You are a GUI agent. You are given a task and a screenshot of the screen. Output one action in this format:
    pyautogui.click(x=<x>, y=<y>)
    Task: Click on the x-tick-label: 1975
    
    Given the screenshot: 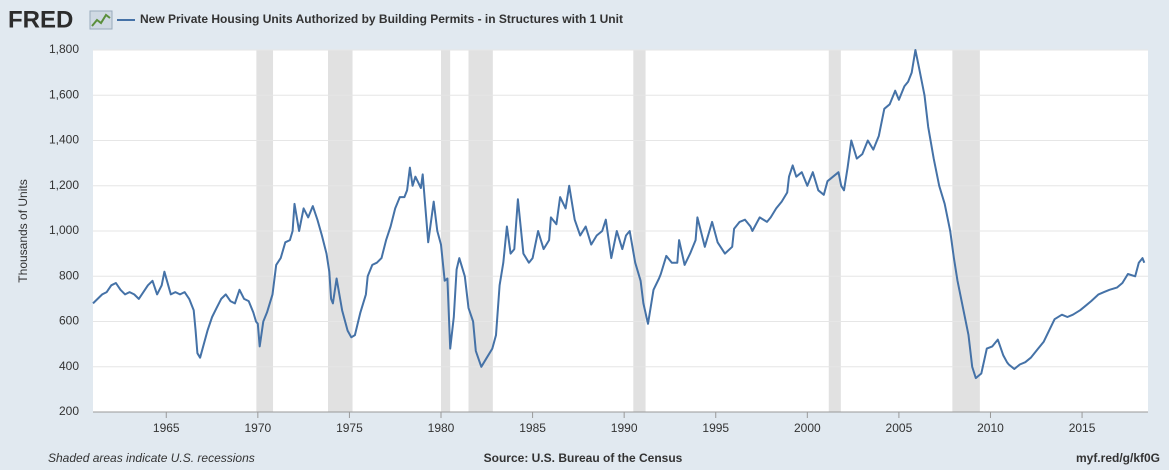 What is the action you would take?
    pyautogui.click(x=349, y=428)
    